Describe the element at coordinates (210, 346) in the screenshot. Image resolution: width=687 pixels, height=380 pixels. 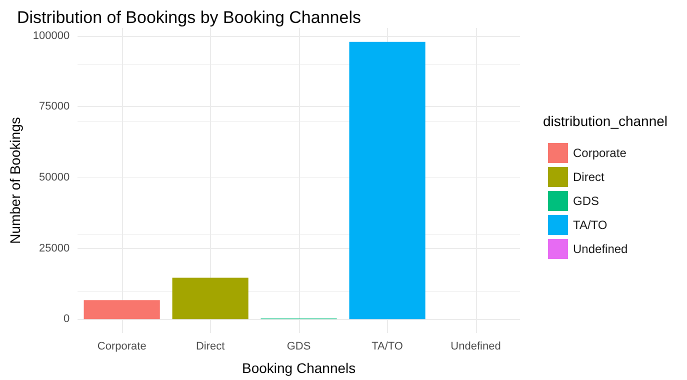
I see `x-tick-label: Direct` at that location.